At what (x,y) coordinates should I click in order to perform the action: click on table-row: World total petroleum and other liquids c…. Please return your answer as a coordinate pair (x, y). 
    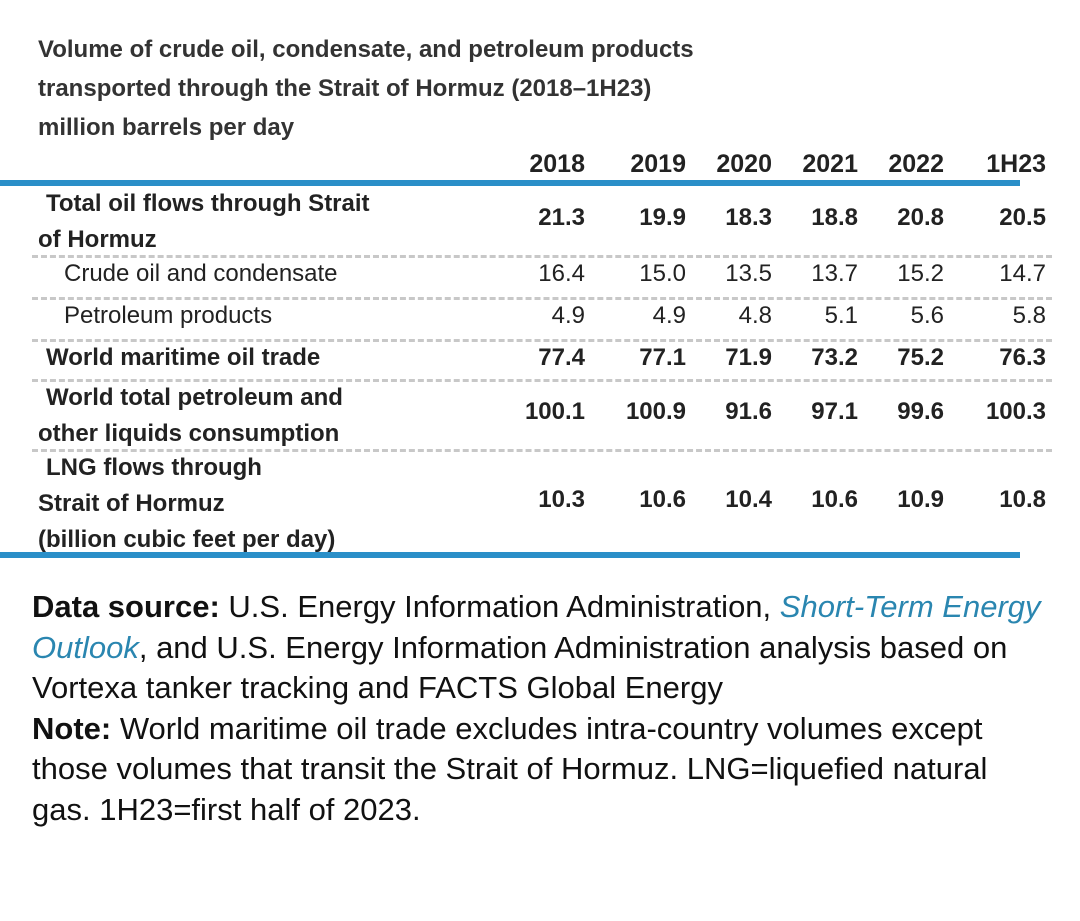
    Looking at the image, I should click on (542, 414).